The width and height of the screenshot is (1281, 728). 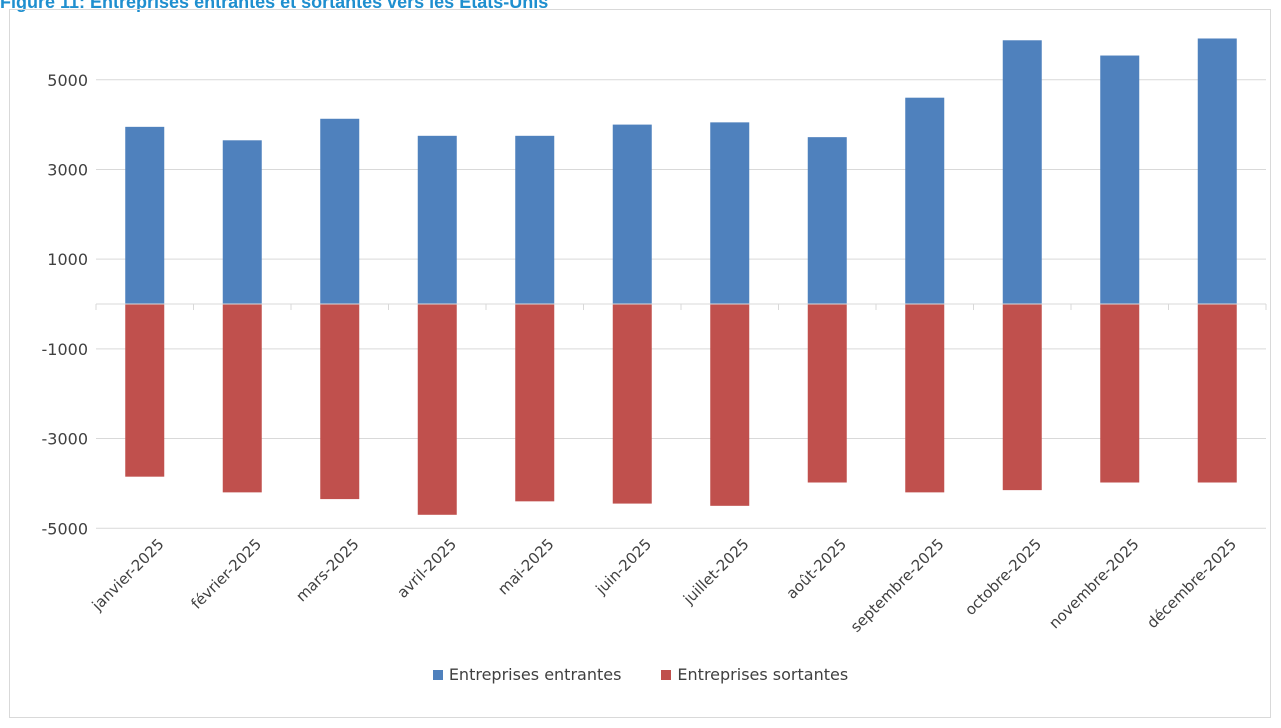 What do you see at coordinates (816, 568) in the screenshot?
I see `x-tick-label: août-2025` at bounding box center [816, 568].